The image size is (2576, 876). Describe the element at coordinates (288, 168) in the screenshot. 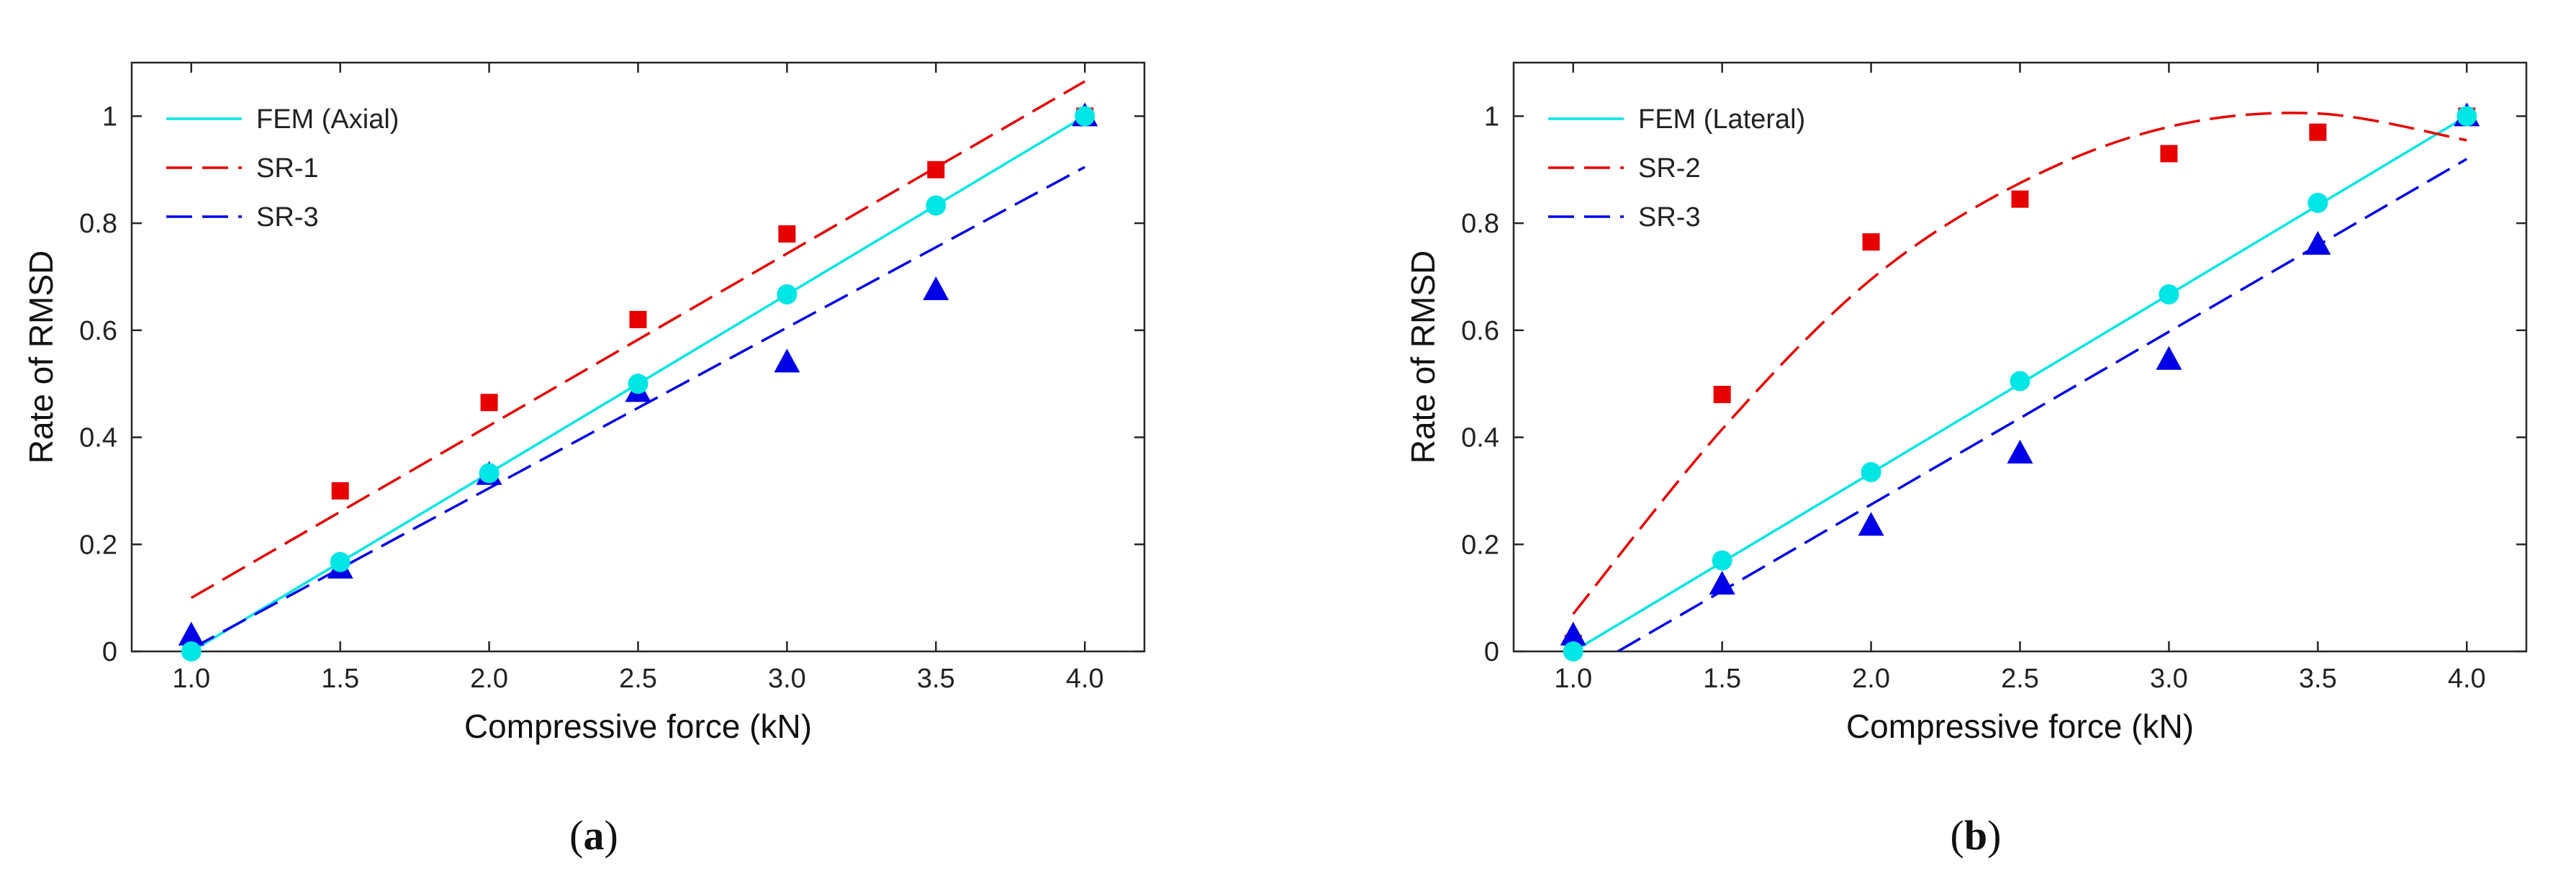

I see `legend-label: SR-1` at that location.